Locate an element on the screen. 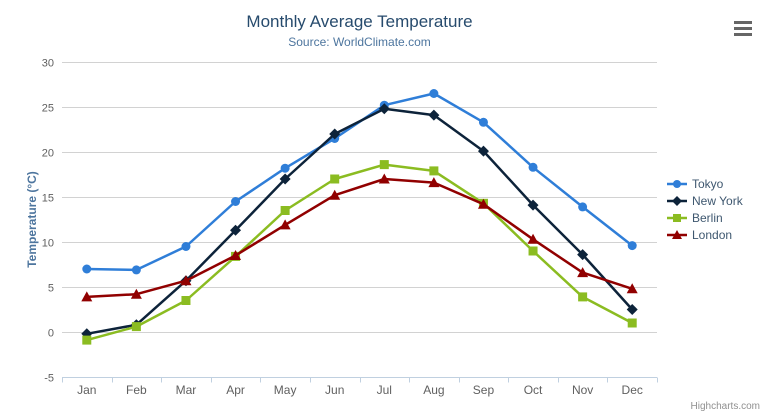 The width and height of the screenshot is (769, 416). legend-item-tokyo: Tokyo is located at coordinates (705, 184).